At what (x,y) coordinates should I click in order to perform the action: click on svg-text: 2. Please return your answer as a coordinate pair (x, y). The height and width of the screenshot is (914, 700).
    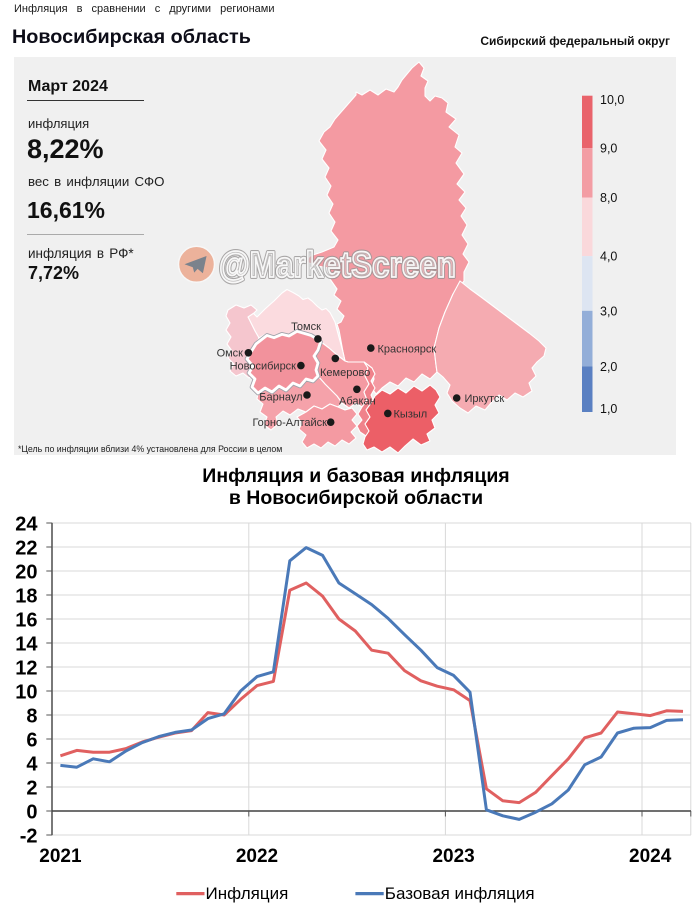
    Looking at the image, I should click on (31, 788).